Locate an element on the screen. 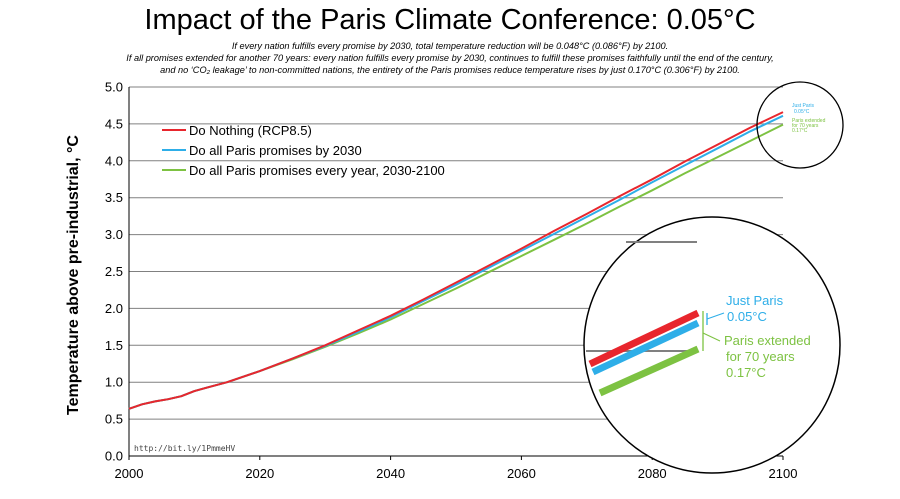 The width and height of the screenshot is (900, 499). small-extended-label-1: Paris extended is located at coordinates (809, 121).